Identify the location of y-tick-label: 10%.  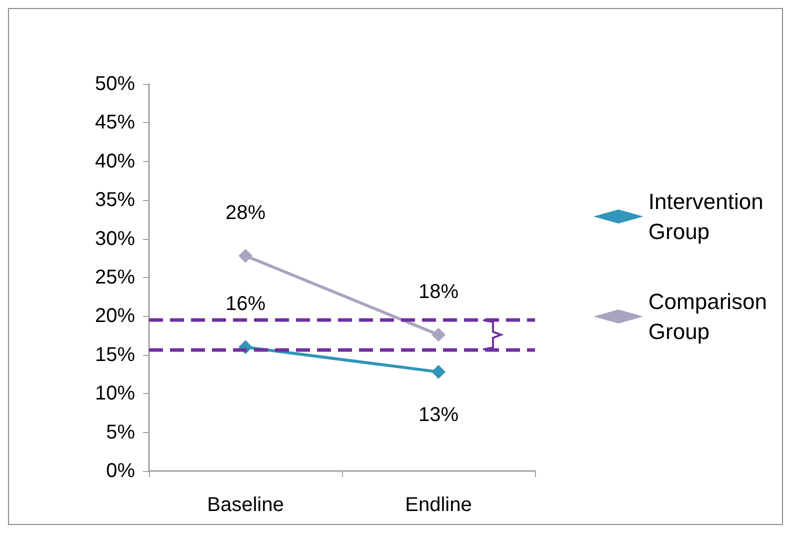
(115, 393).